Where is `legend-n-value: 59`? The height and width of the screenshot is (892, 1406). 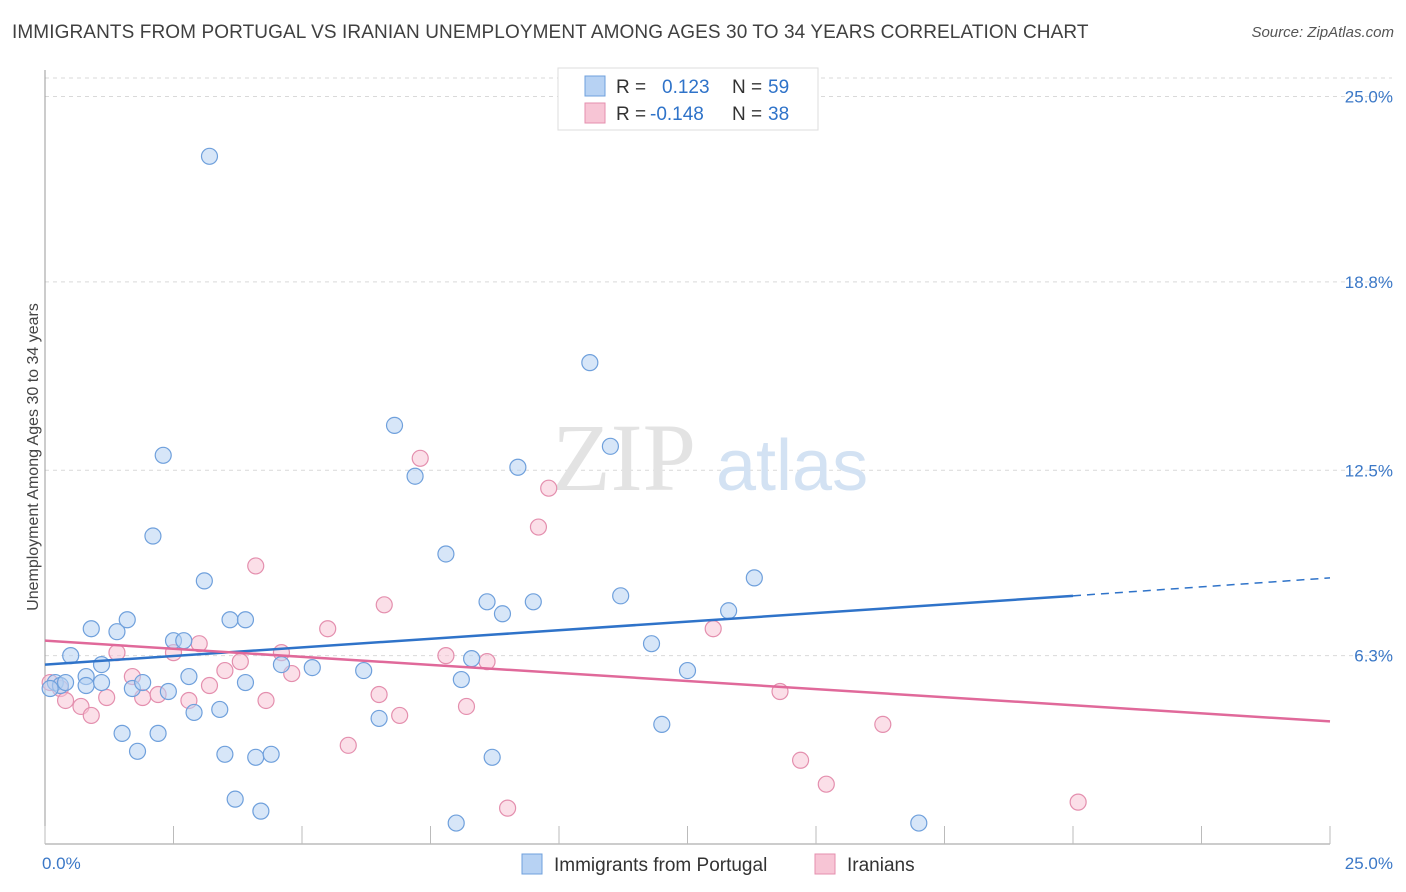 legend-n-value: 59 is located at coordinates (778, 87).